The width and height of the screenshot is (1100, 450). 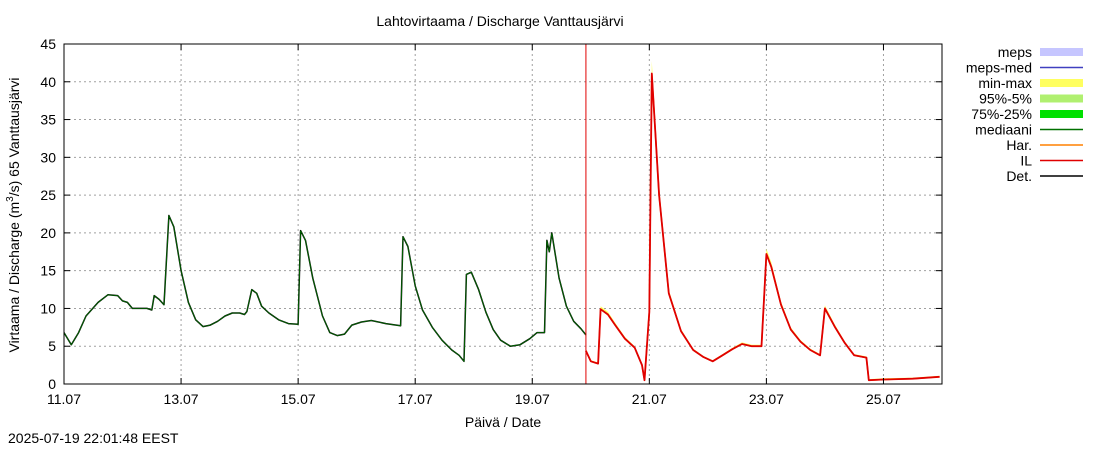 What do you see at coordinates (14, 277) in the screenshot?
I see `y-axis-label-part-1: Virtaama / Discharge (m` at bounding box center [14, 277].